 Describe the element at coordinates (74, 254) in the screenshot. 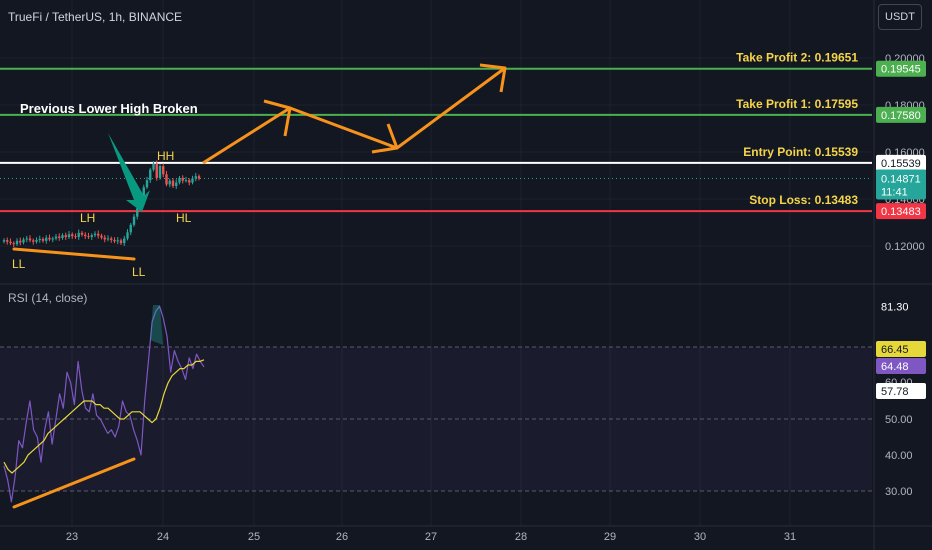

I see `support-line` at that location.